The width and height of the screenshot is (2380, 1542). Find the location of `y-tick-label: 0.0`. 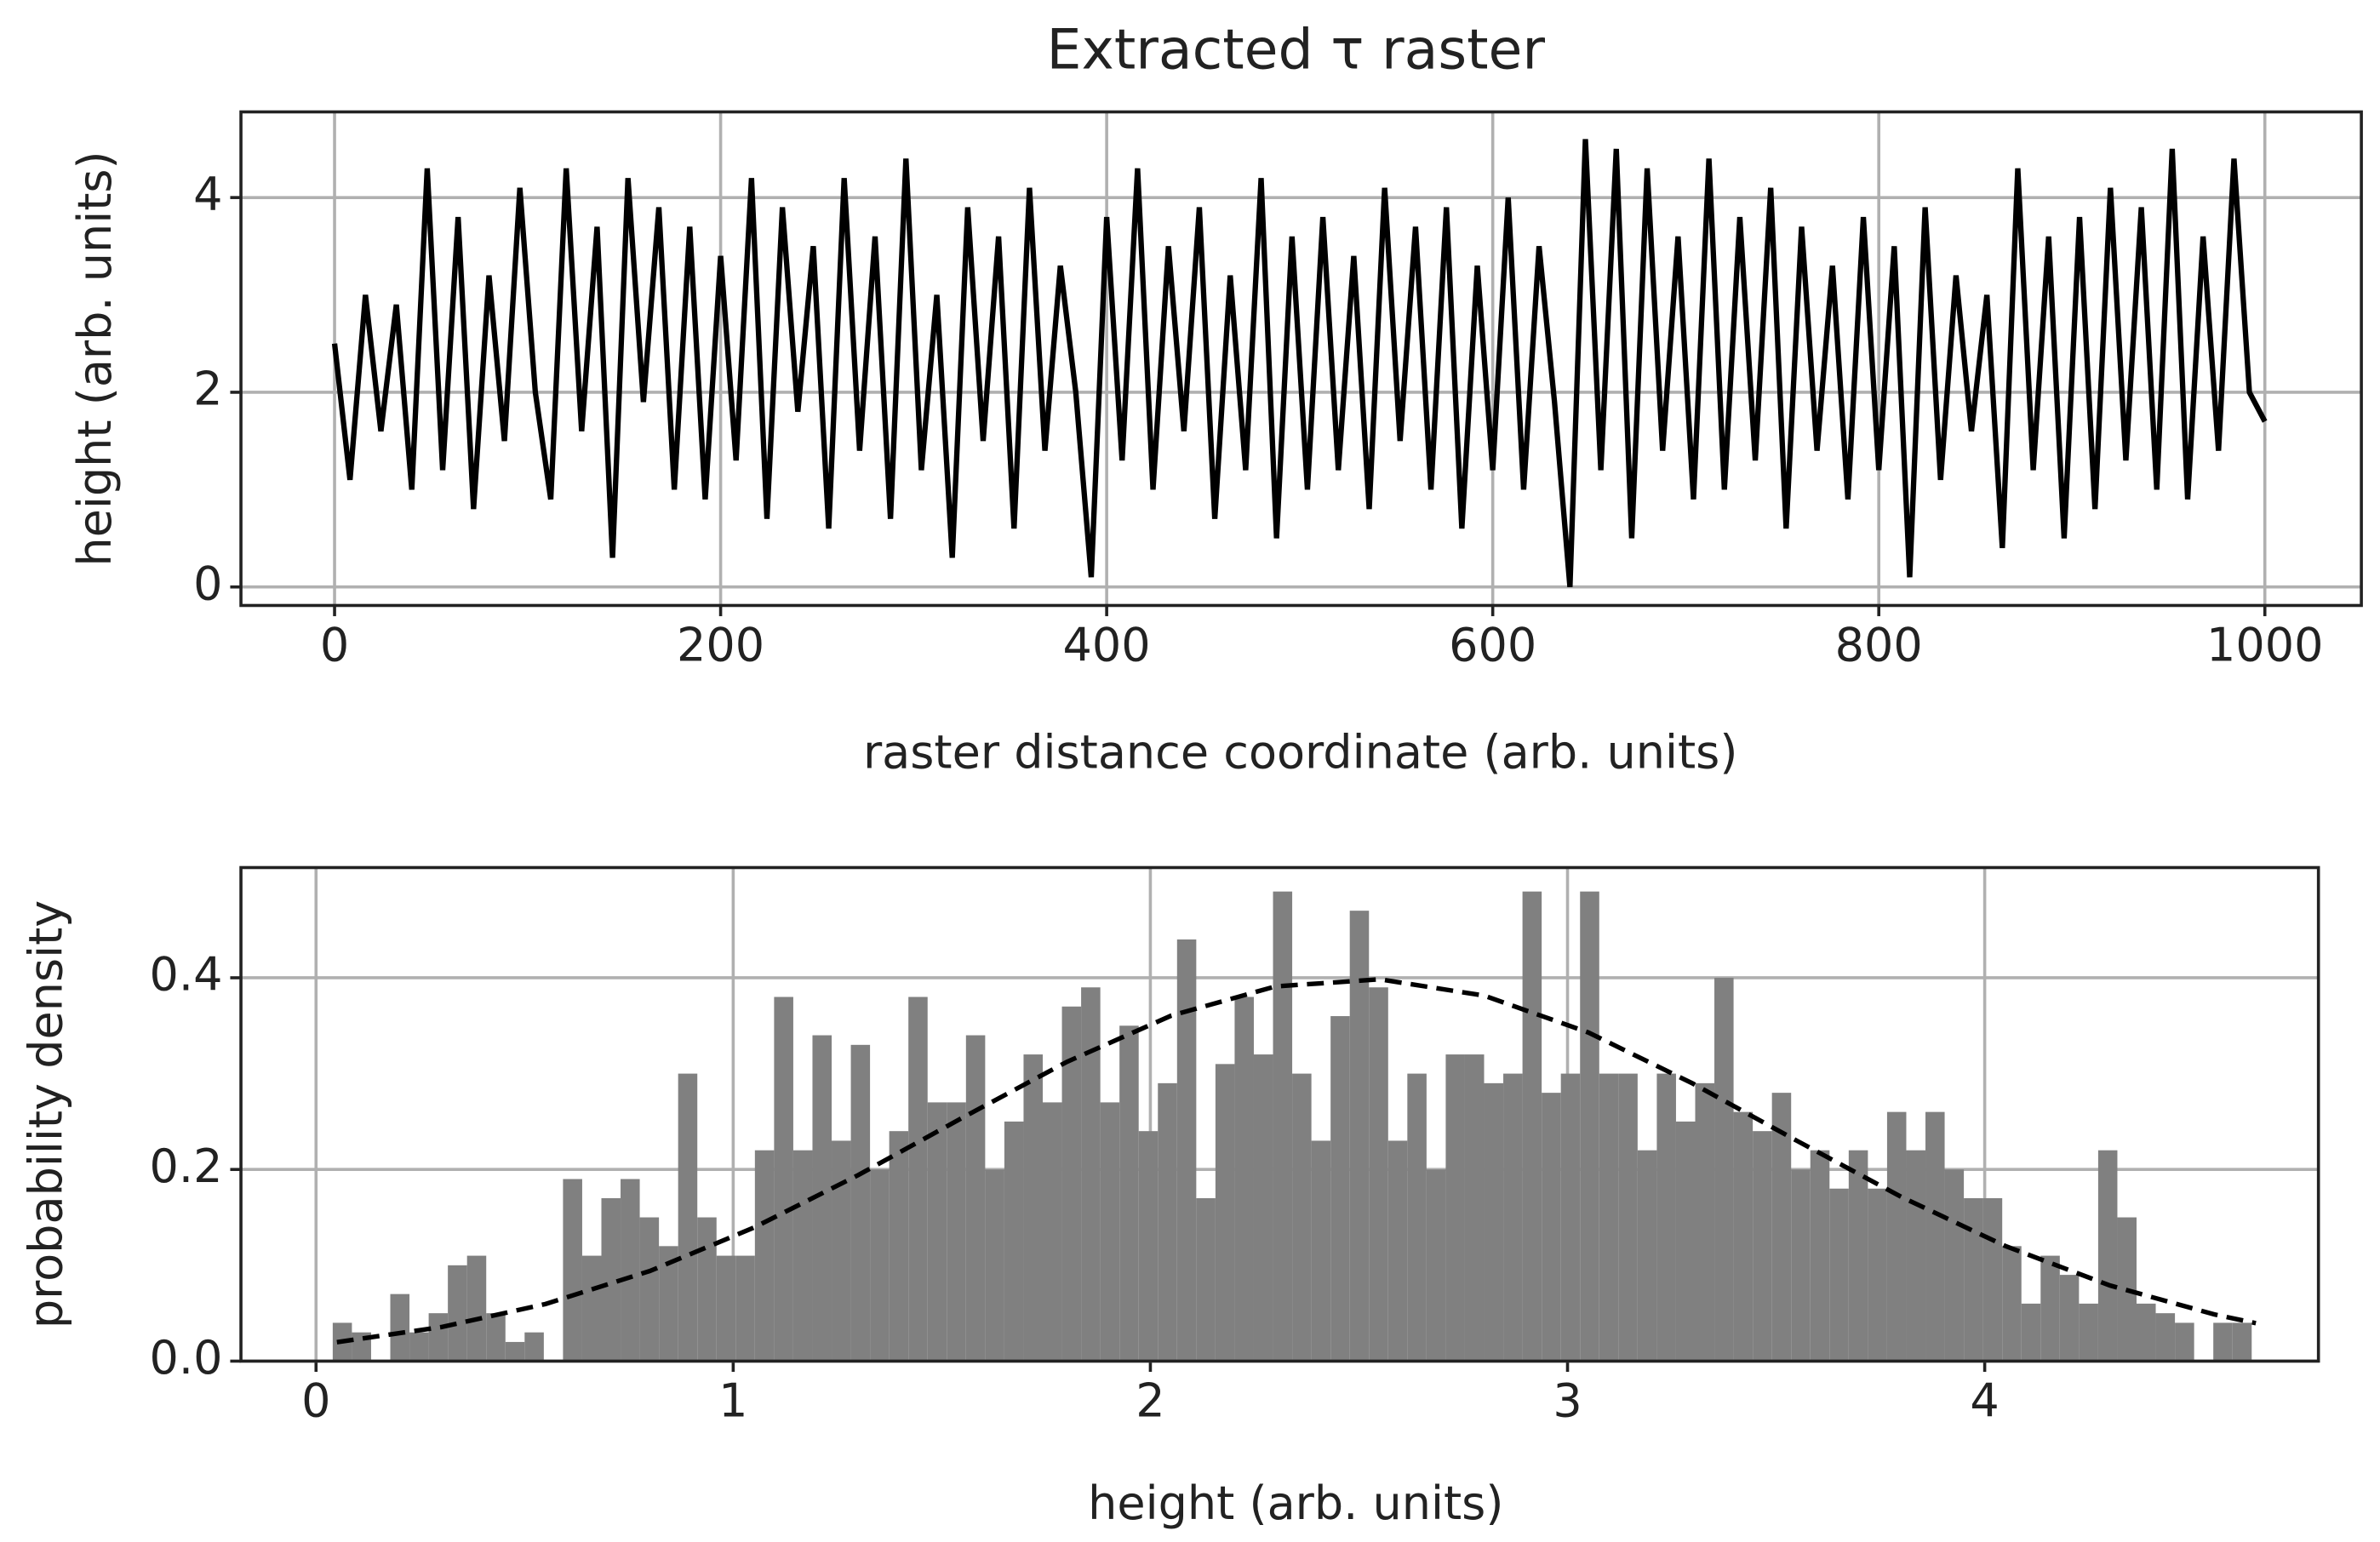

y-tick-label: 0.0 is located at coordinates (187, 1358).